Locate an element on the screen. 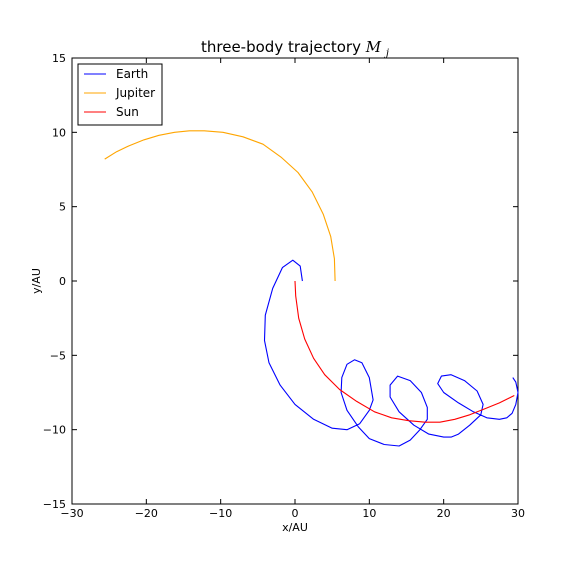  legend: Earth Jupiter Sun is located at coordinates (120, 94).